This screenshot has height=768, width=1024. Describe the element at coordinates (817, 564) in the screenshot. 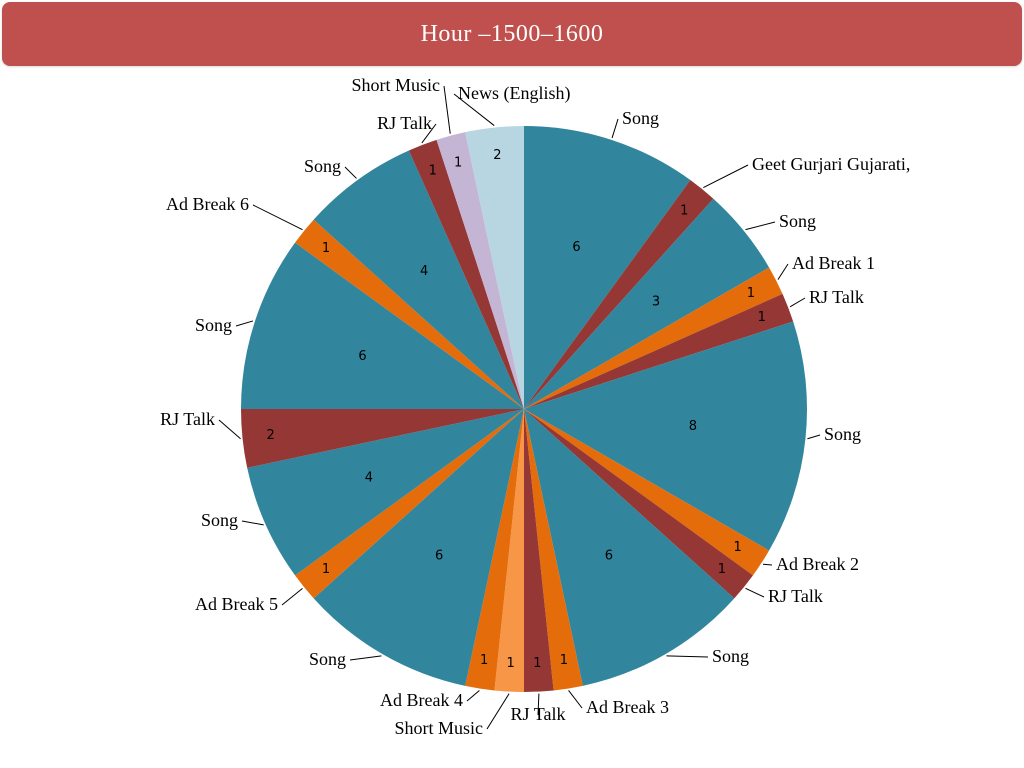

I see `slice-category-label: Ad Break 2` at that location.